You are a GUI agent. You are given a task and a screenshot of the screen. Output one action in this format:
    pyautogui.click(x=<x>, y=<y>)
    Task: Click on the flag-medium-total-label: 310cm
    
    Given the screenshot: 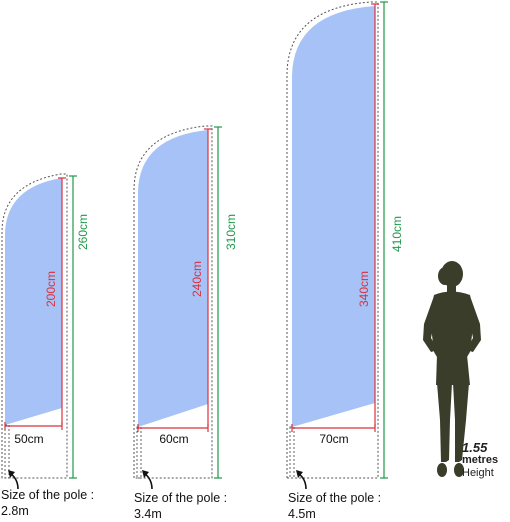 What is the action you would take?
    pyautogui.click(x=231, y=232)
    